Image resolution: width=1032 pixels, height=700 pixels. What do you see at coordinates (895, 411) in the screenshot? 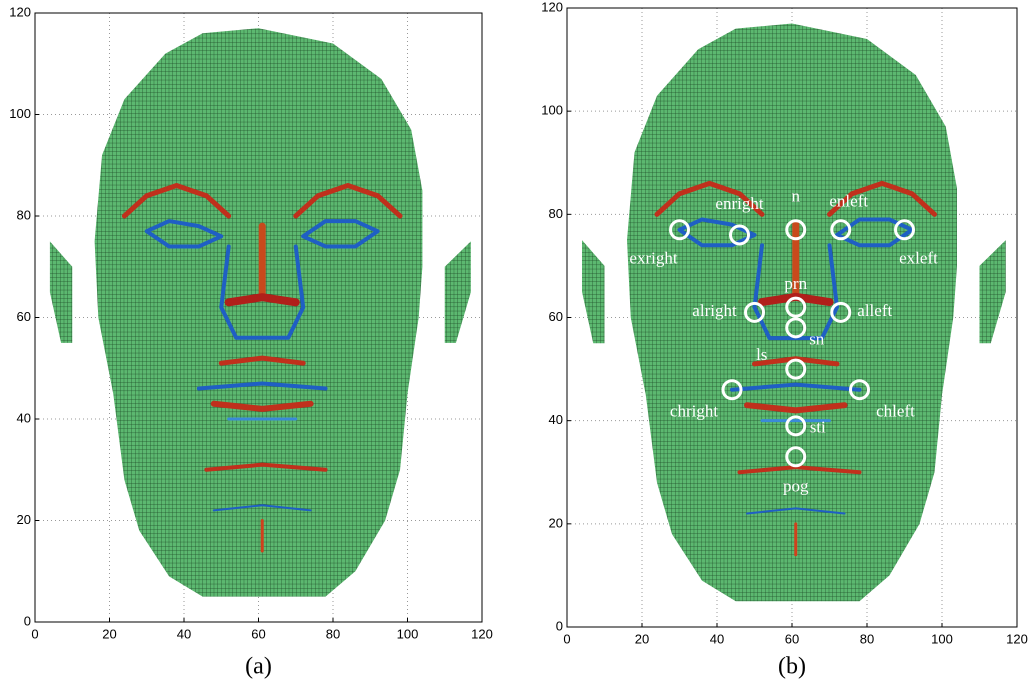
I see `landmark-label: chleft` at bounding box center [895, 411].